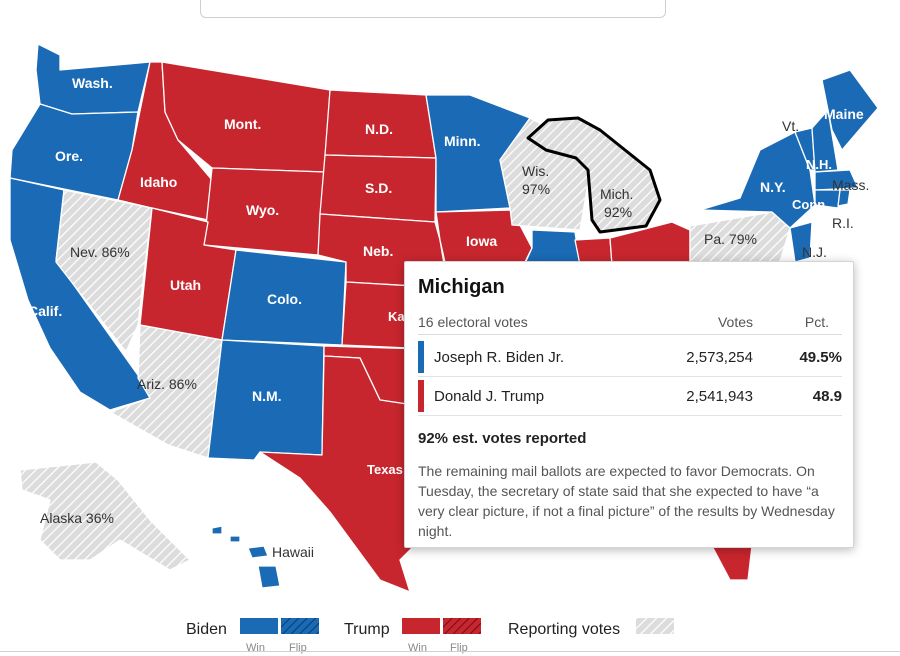 The height and width of the screenshot is (656, 900). Describe the element at coordinates (489, 396) in the screenshot. I see `candidate-name: Donald J. Trump` at that location.